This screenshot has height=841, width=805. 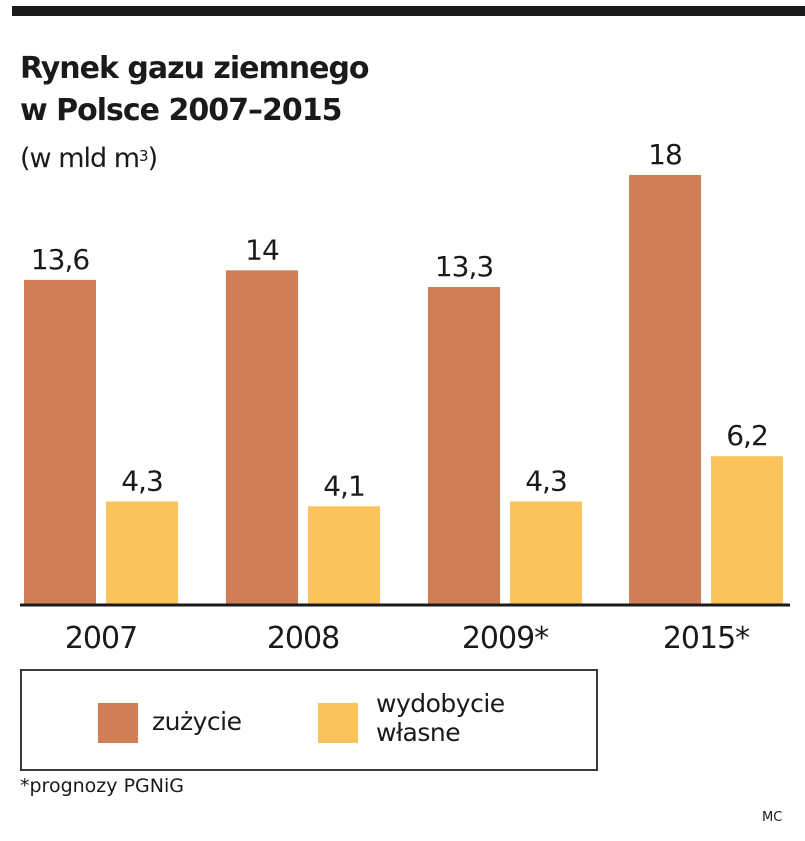 What do you see at coordinates (195, 89) in the screenshot?
I see `chart-title: Rynek gazu ziemnego w Polsce 2007–2015` at bounding box center [195, 89].